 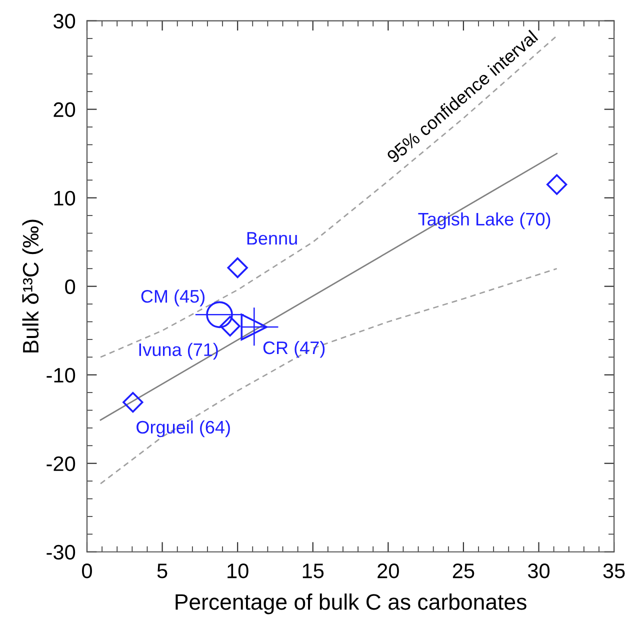 What do you see at coordinates (70, 286) in the screenshot?
I see `y-tick-label: 0` at bounding box center [70, 286].